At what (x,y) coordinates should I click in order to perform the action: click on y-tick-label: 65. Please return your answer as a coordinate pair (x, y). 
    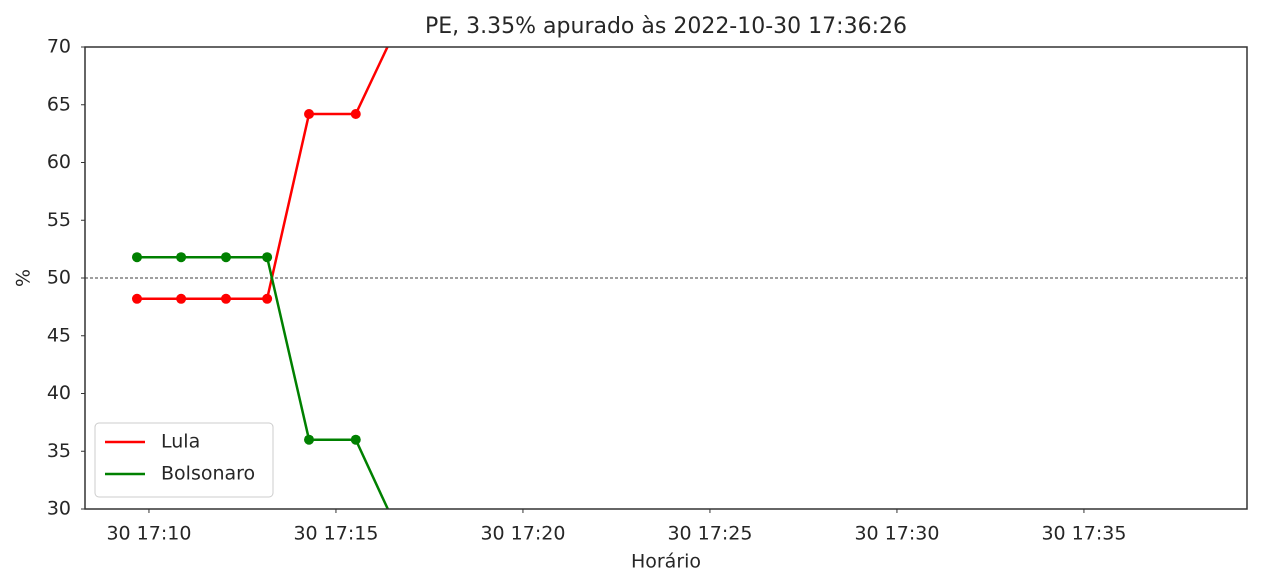
    Looking at the image, I should click on (59, 104).